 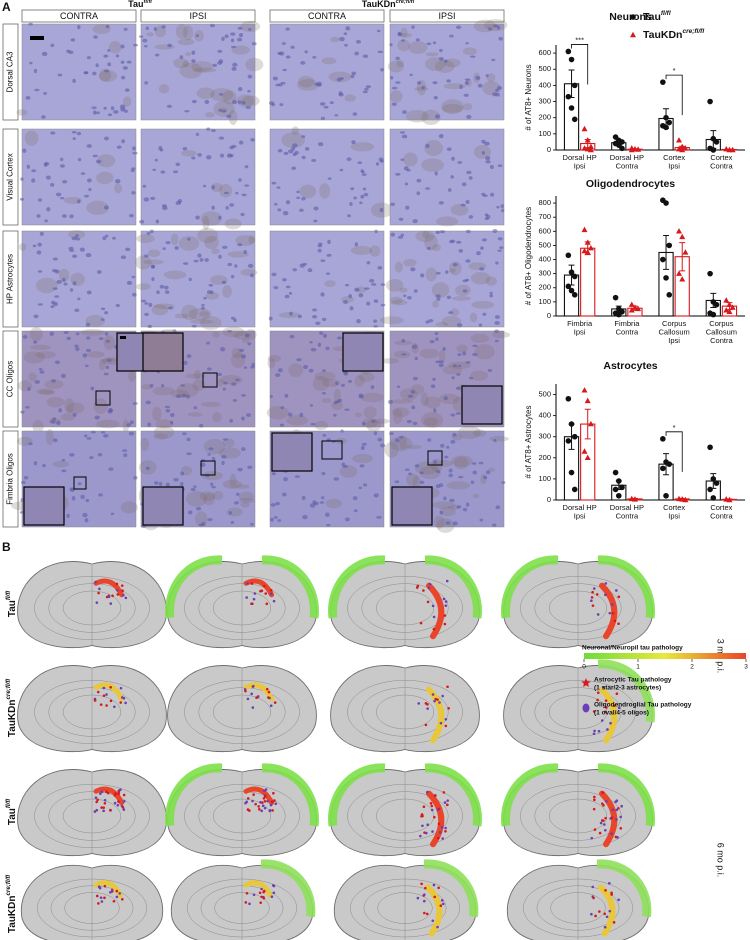 I want to click on legend-note: (1 oval/4-5 oligos), so click(x=621, y=713).